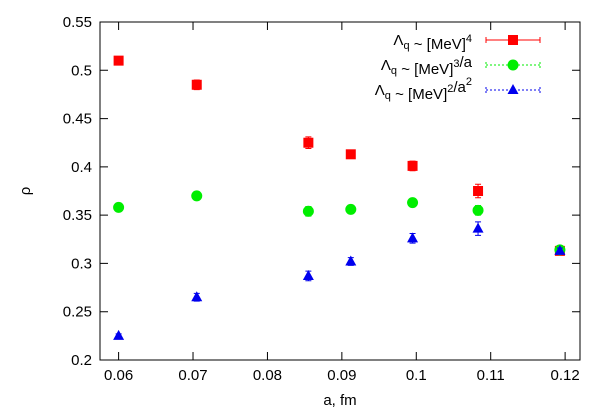 The image size is (593, 415). I want to click on y-tick-label: 0.25, so click(77, 312).